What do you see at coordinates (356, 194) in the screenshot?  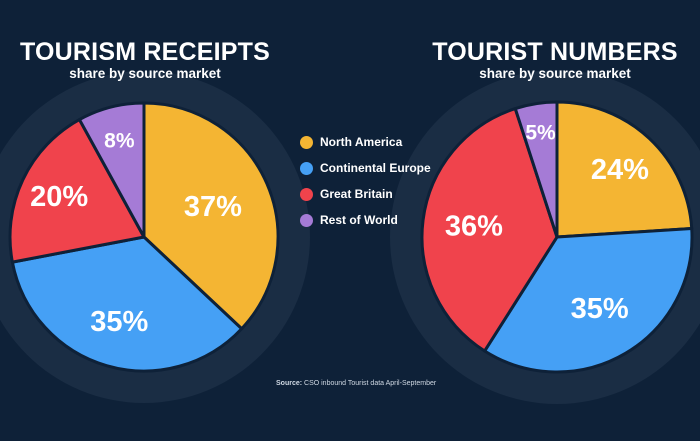 I see `legend-label: Great Britain` at bounding box center [356, 194].